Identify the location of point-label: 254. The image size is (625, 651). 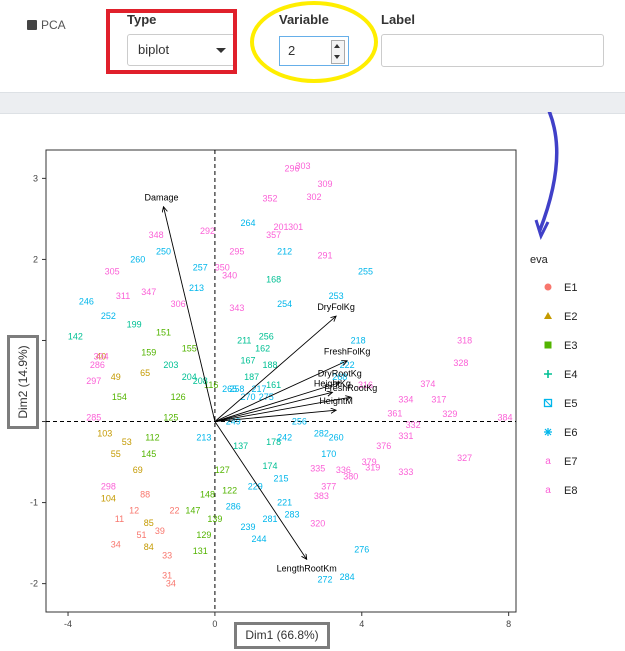
(284, 304).